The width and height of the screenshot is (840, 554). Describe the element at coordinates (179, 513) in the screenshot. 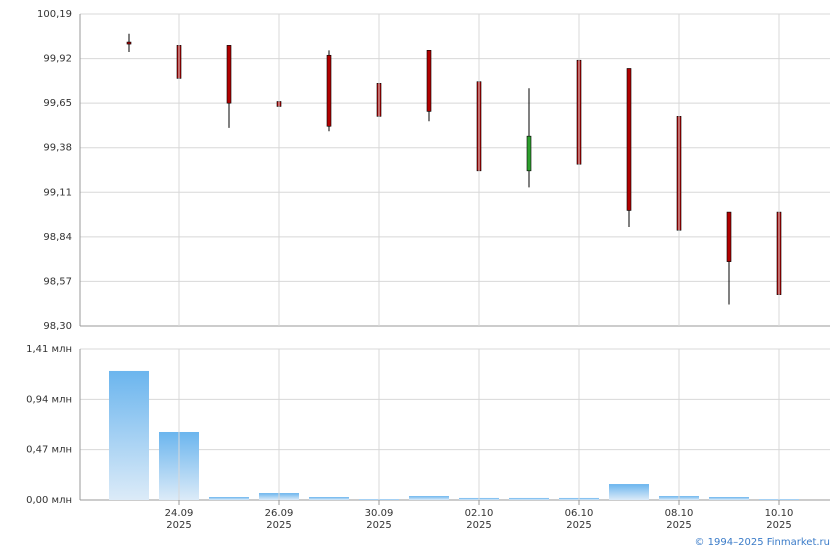

I see `x-tick-label: 24.09` at that location.